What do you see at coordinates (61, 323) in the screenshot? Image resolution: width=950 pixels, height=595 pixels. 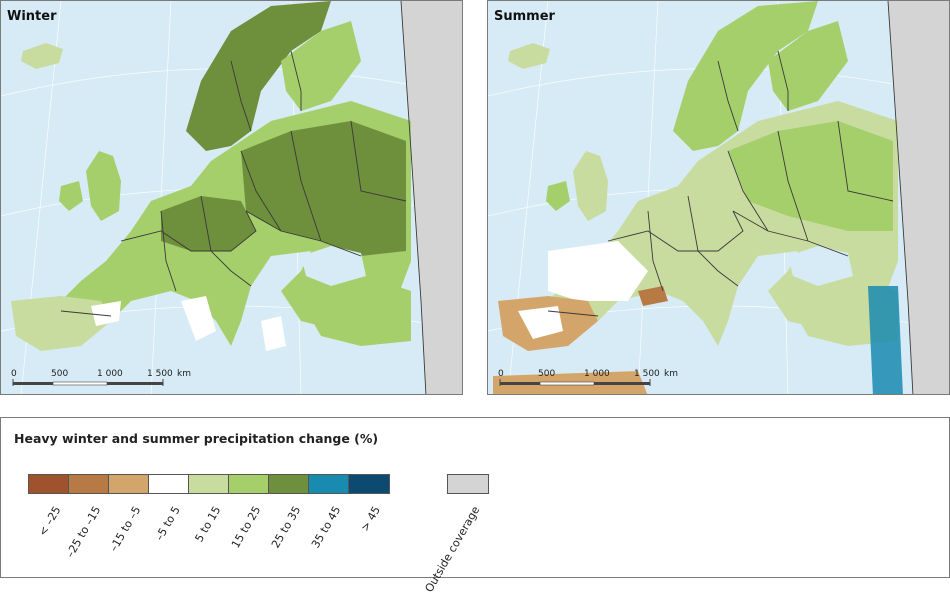 I see `land-iberia` at bounding box center [61, 323].